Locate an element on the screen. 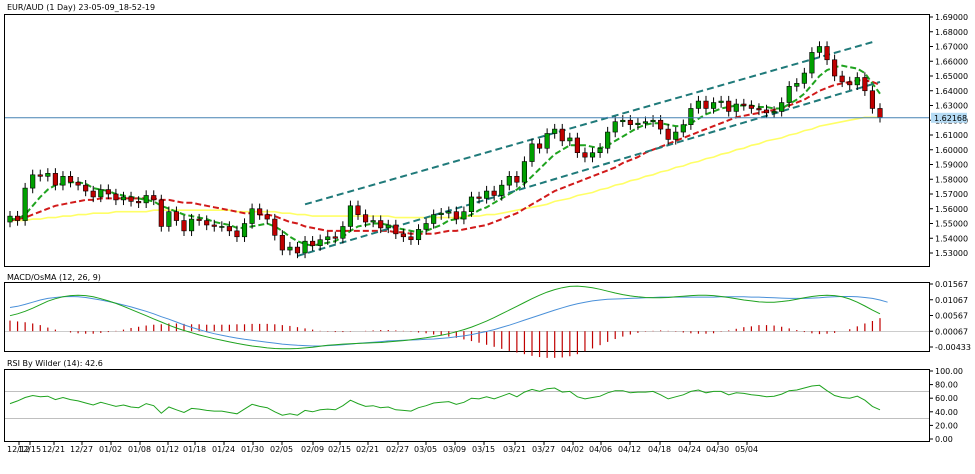  rsi-tick-label: 0.00 is located at coordinates (944, 439).